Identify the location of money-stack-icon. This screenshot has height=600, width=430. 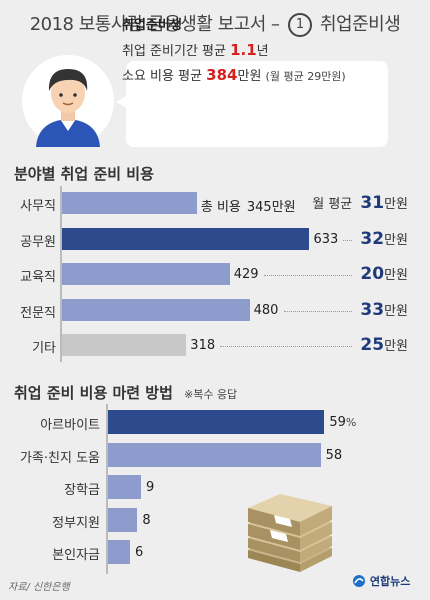
(290, 533).